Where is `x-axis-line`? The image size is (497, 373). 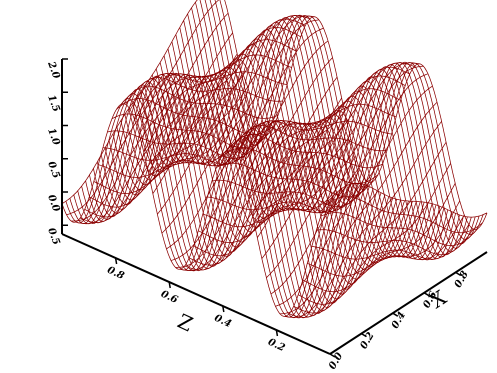
x-axis-line is located at coordinates (408, 303).